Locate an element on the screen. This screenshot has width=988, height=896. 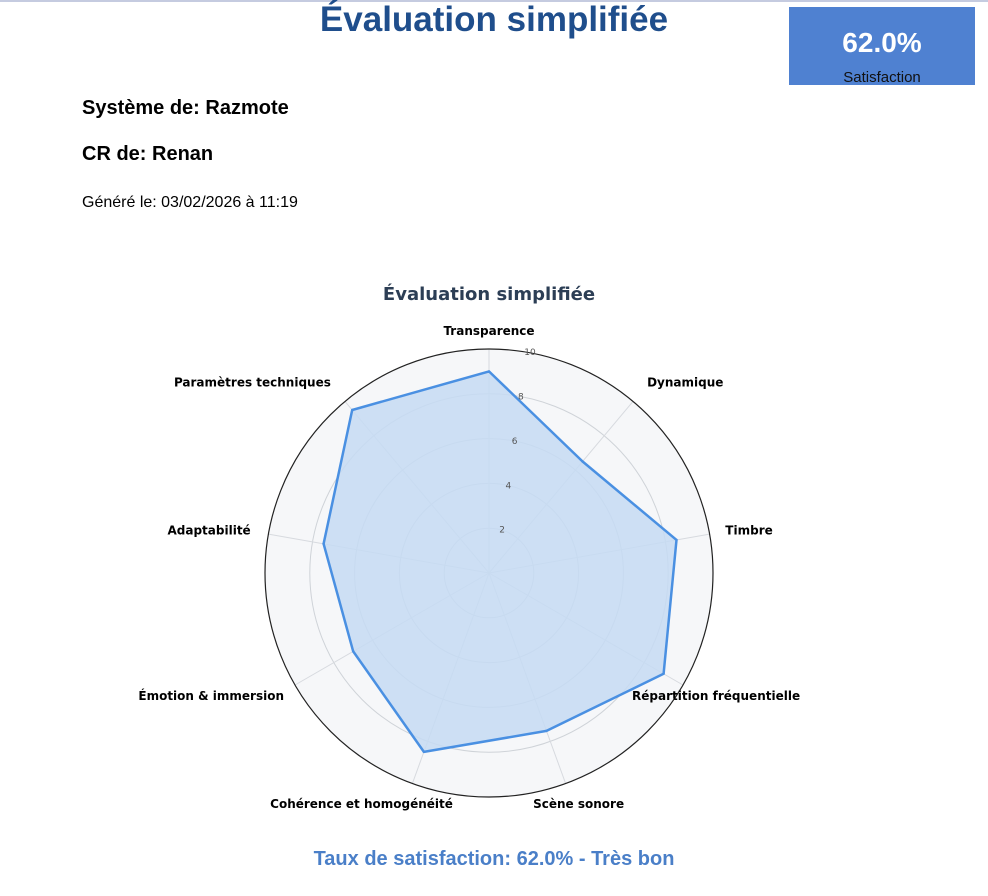
generated-date: Généré le: 03/02/2026 à 11:19 is located at coordinates (190, 202).